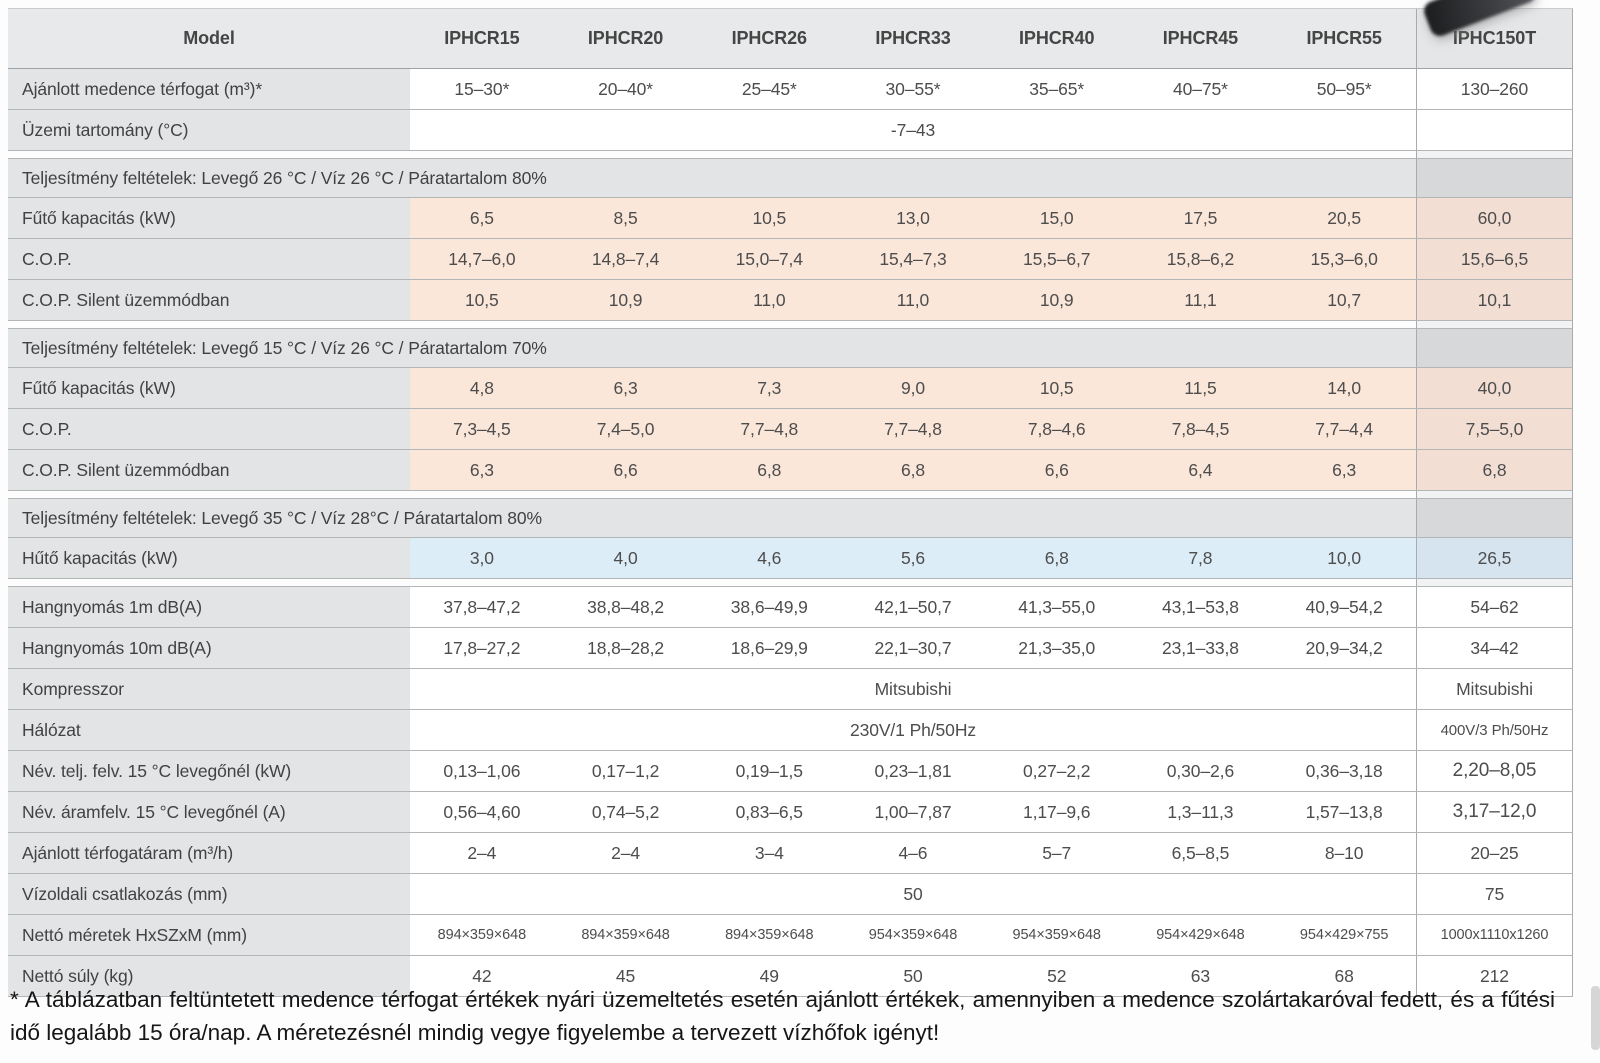 The height and width of the screenshot is (1063, 1600). I want to click on table-row: Nettó súly (kg) 42 45 49 50 52 63 68 212, so click(790, 976).